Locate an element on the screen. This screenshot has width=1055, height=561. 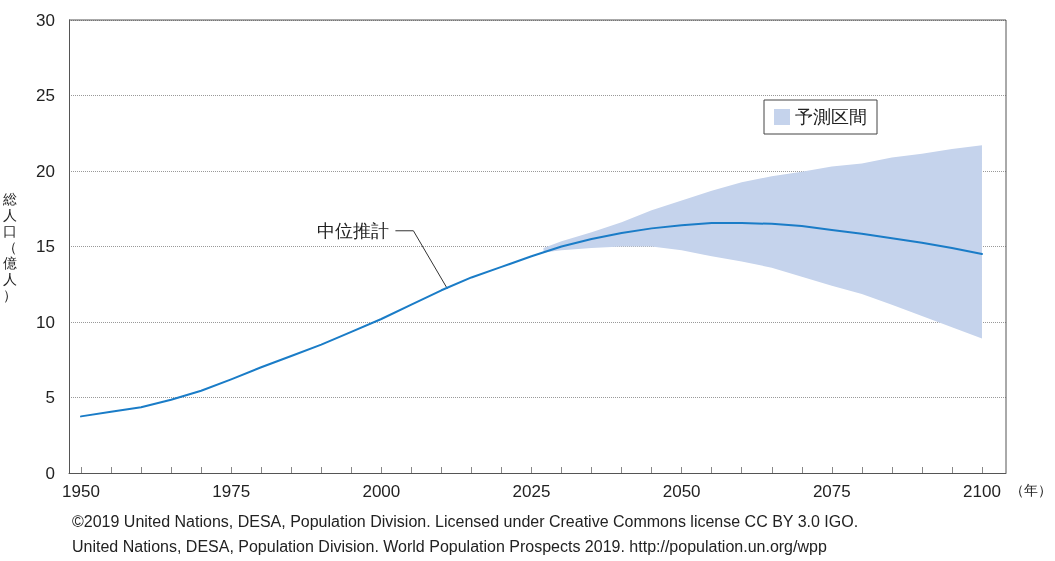
x-tick-label: 2100 is located at coordinates (982, 491).